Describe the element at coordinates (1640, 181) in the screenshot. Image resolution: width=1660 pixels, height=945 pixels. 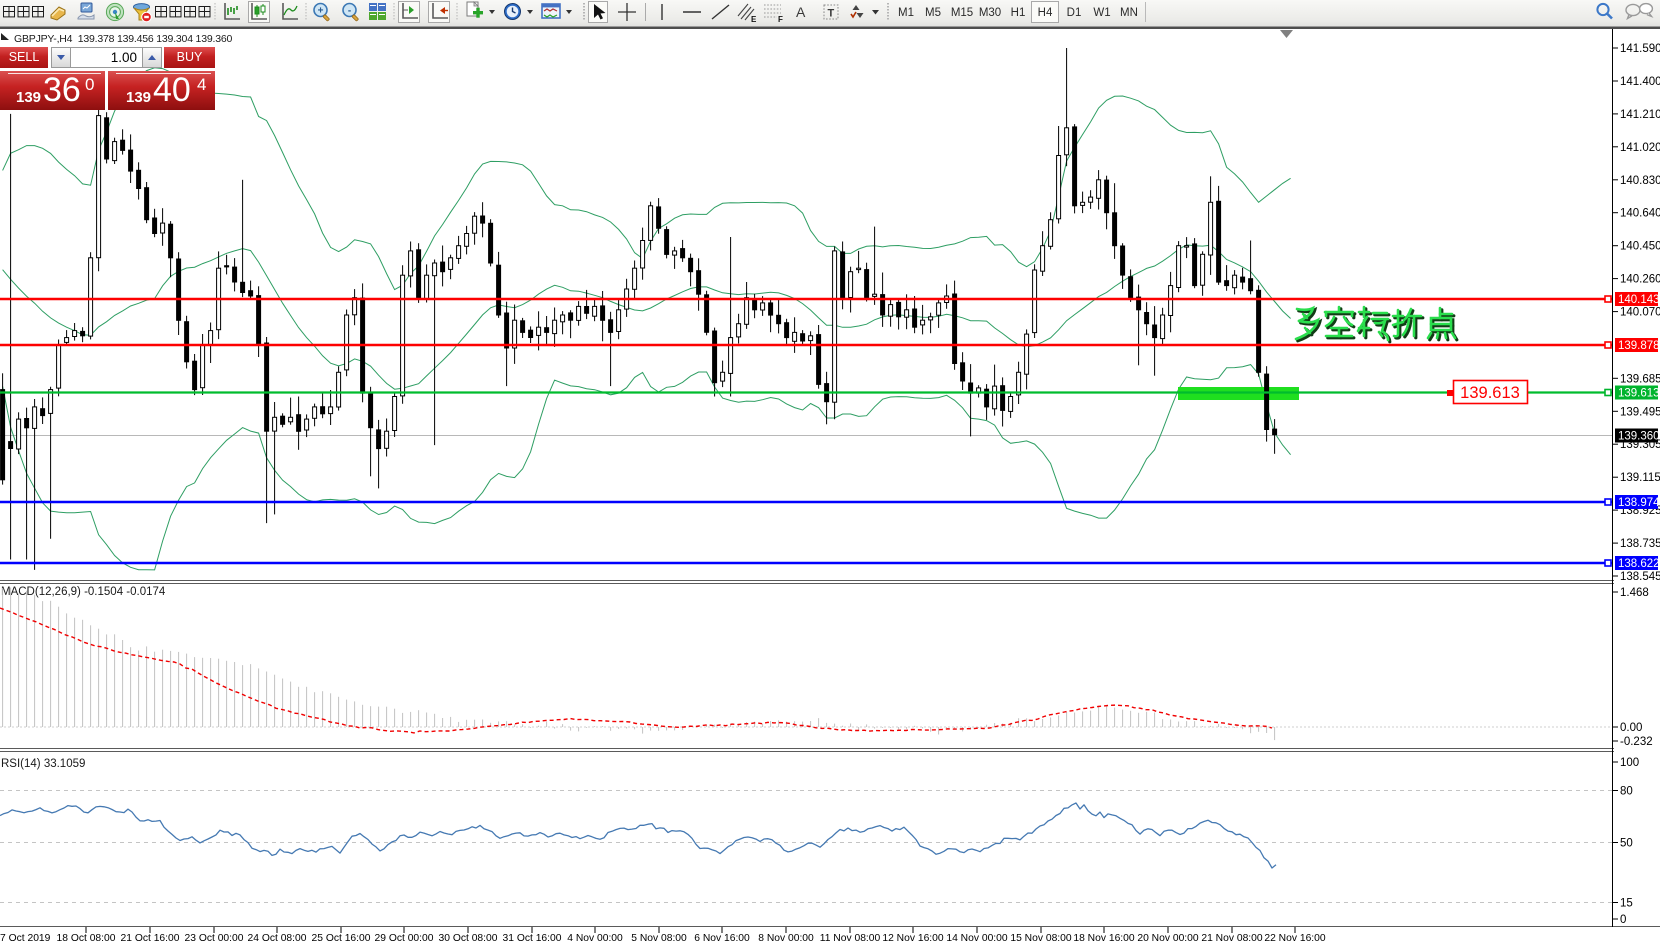
I see `svg-text: 140.830` at that location.